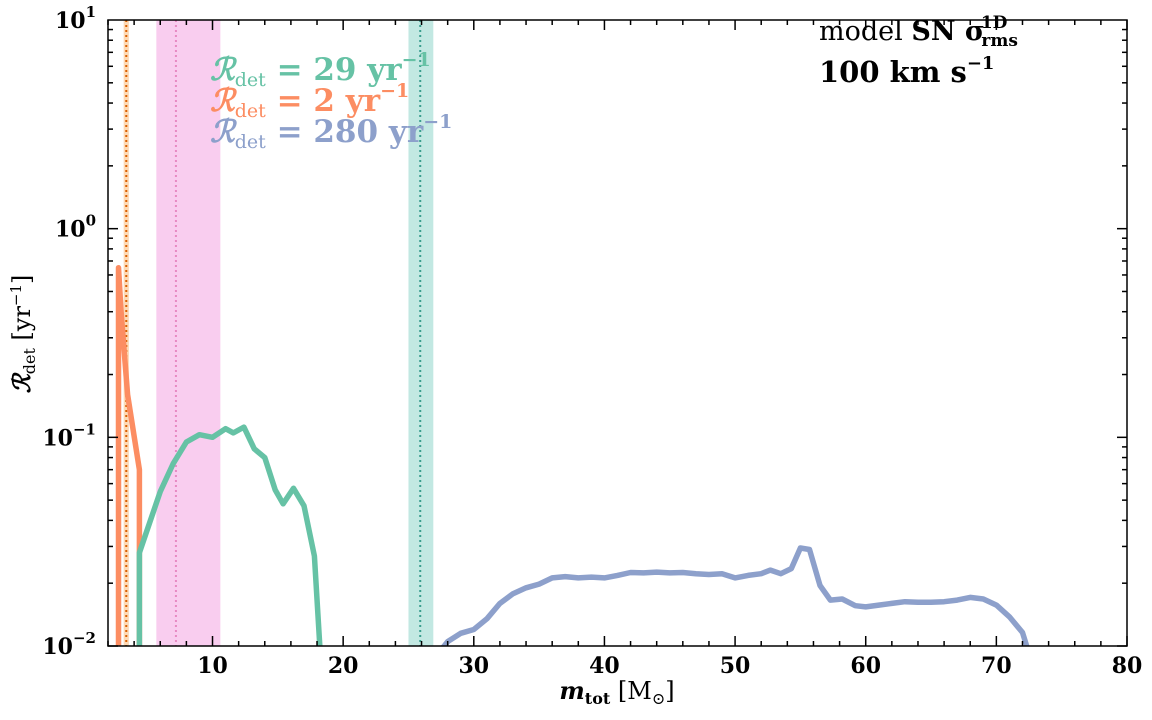  I want to click on x-axis-label: mtot [M⊙], so click(616, 692).